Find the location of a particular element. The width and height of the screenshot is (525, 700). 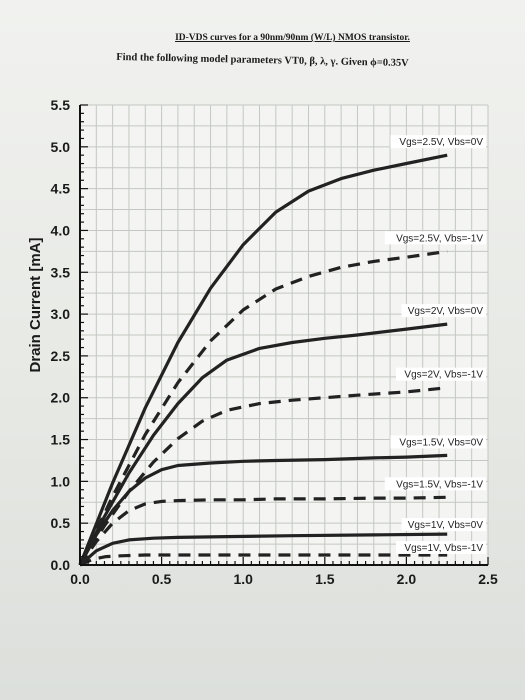

x-tick-label: 0.5 is located at coordinates (162, 579).